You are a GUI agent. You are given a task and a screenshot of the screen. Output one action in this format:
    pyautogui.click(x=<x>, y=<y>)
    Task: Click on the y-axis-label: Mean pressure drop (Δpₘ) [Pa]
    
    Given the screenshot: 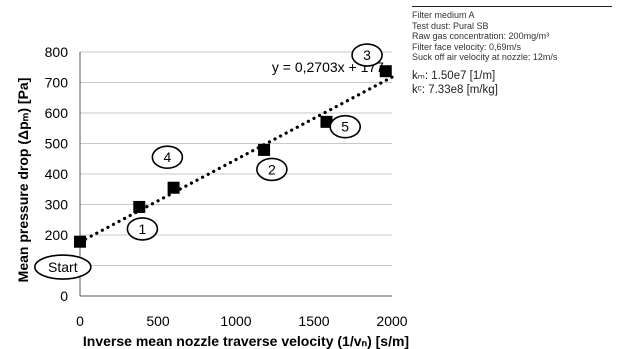 What is the action you would take?
    pyautogui.click(x=23, y=180)
    